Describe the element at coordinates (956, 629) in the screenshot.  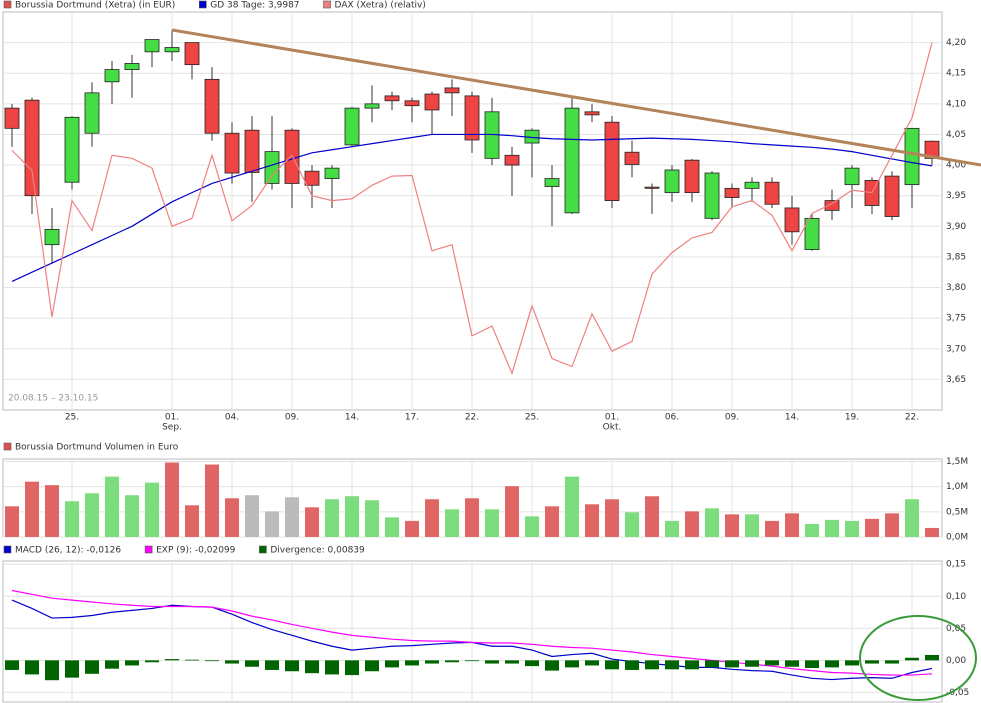
I see `y-tick-label: 0,05` at that location.